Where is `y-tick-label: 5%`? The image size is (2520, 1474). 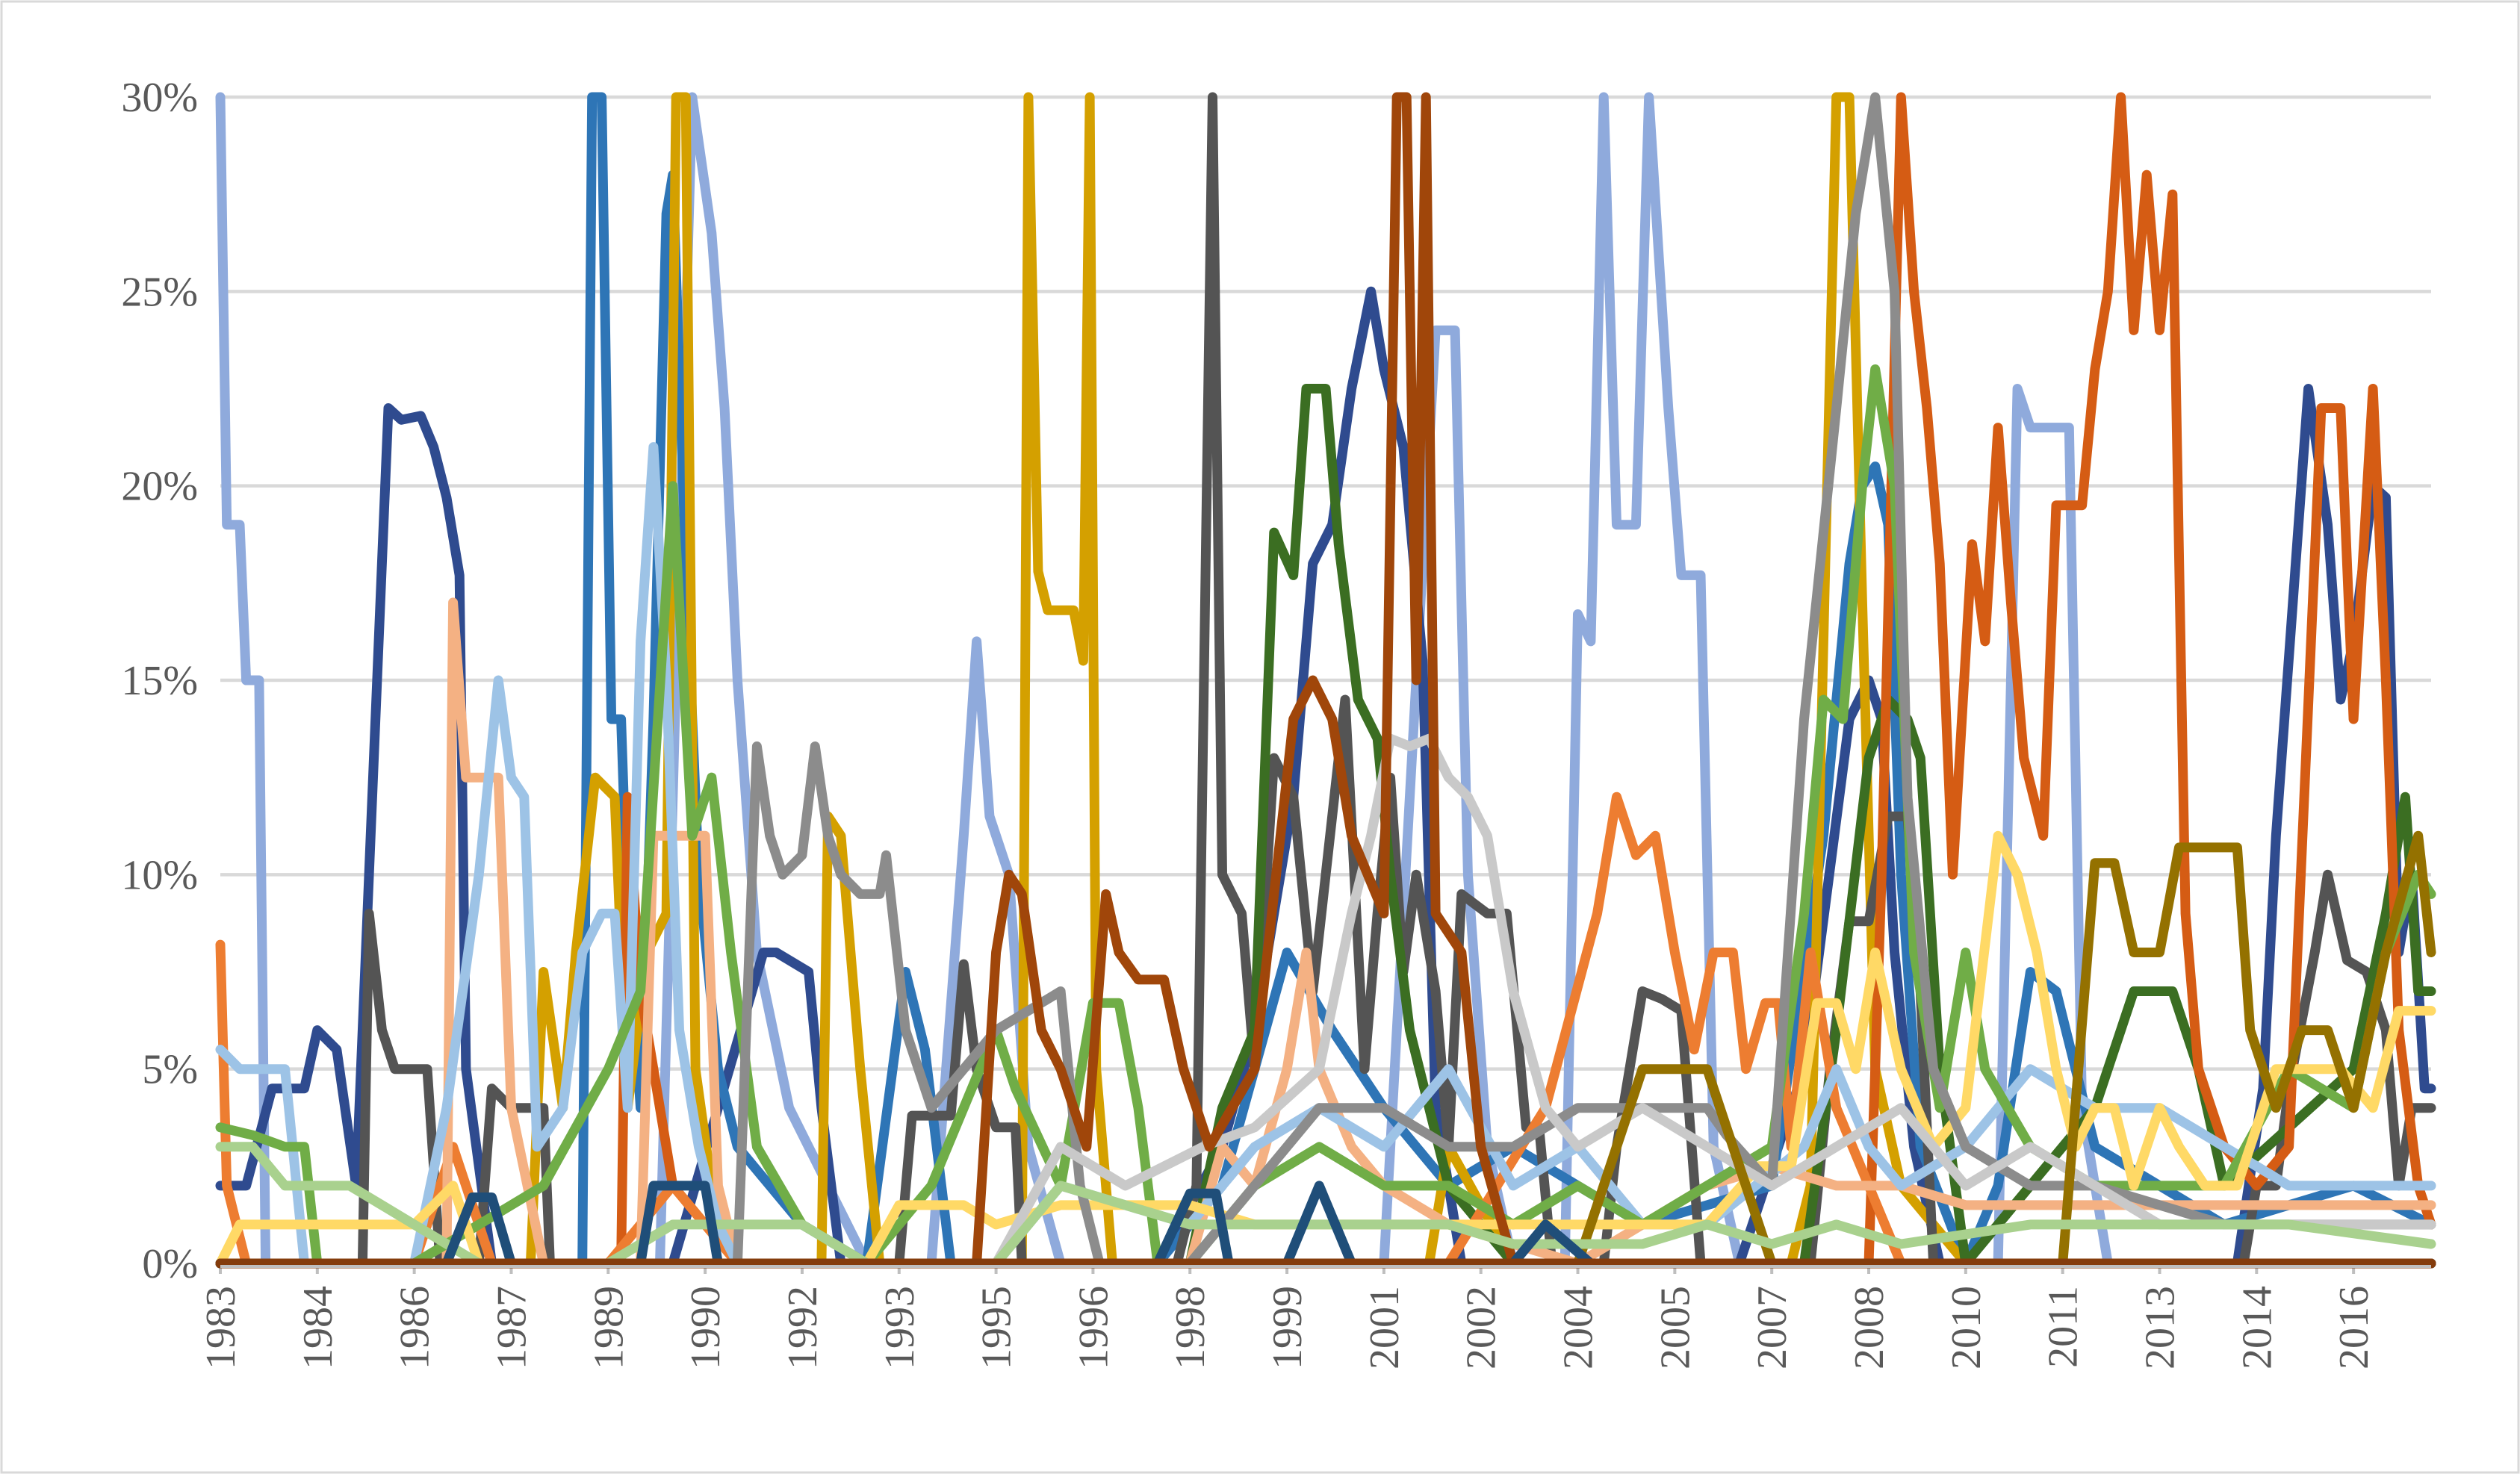
y-tick-label: 5% is located at coordinates (170, 1070).